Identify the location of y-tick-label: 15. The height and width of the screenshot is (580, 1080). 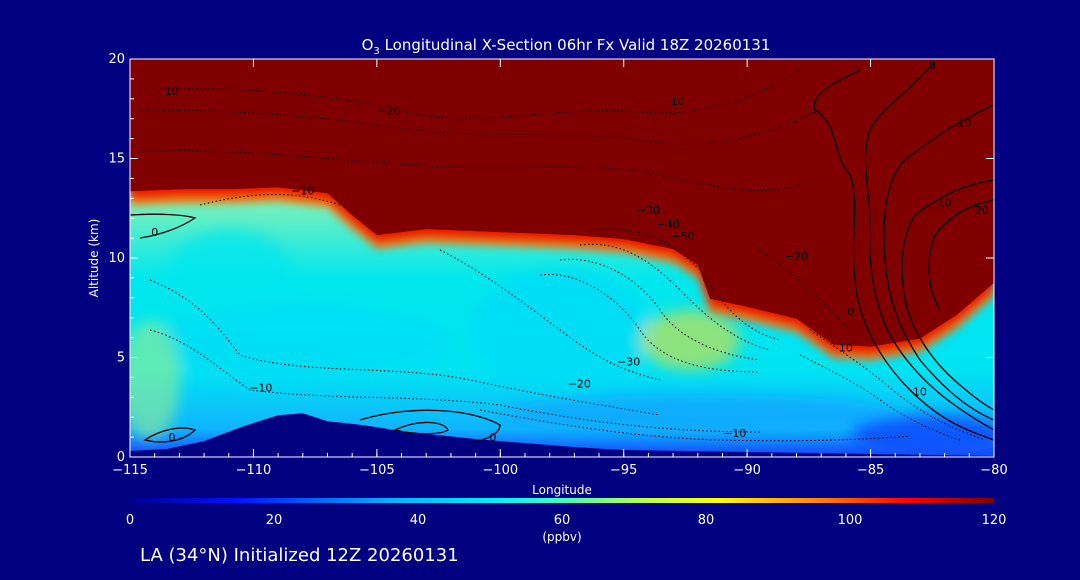
(116, 159).